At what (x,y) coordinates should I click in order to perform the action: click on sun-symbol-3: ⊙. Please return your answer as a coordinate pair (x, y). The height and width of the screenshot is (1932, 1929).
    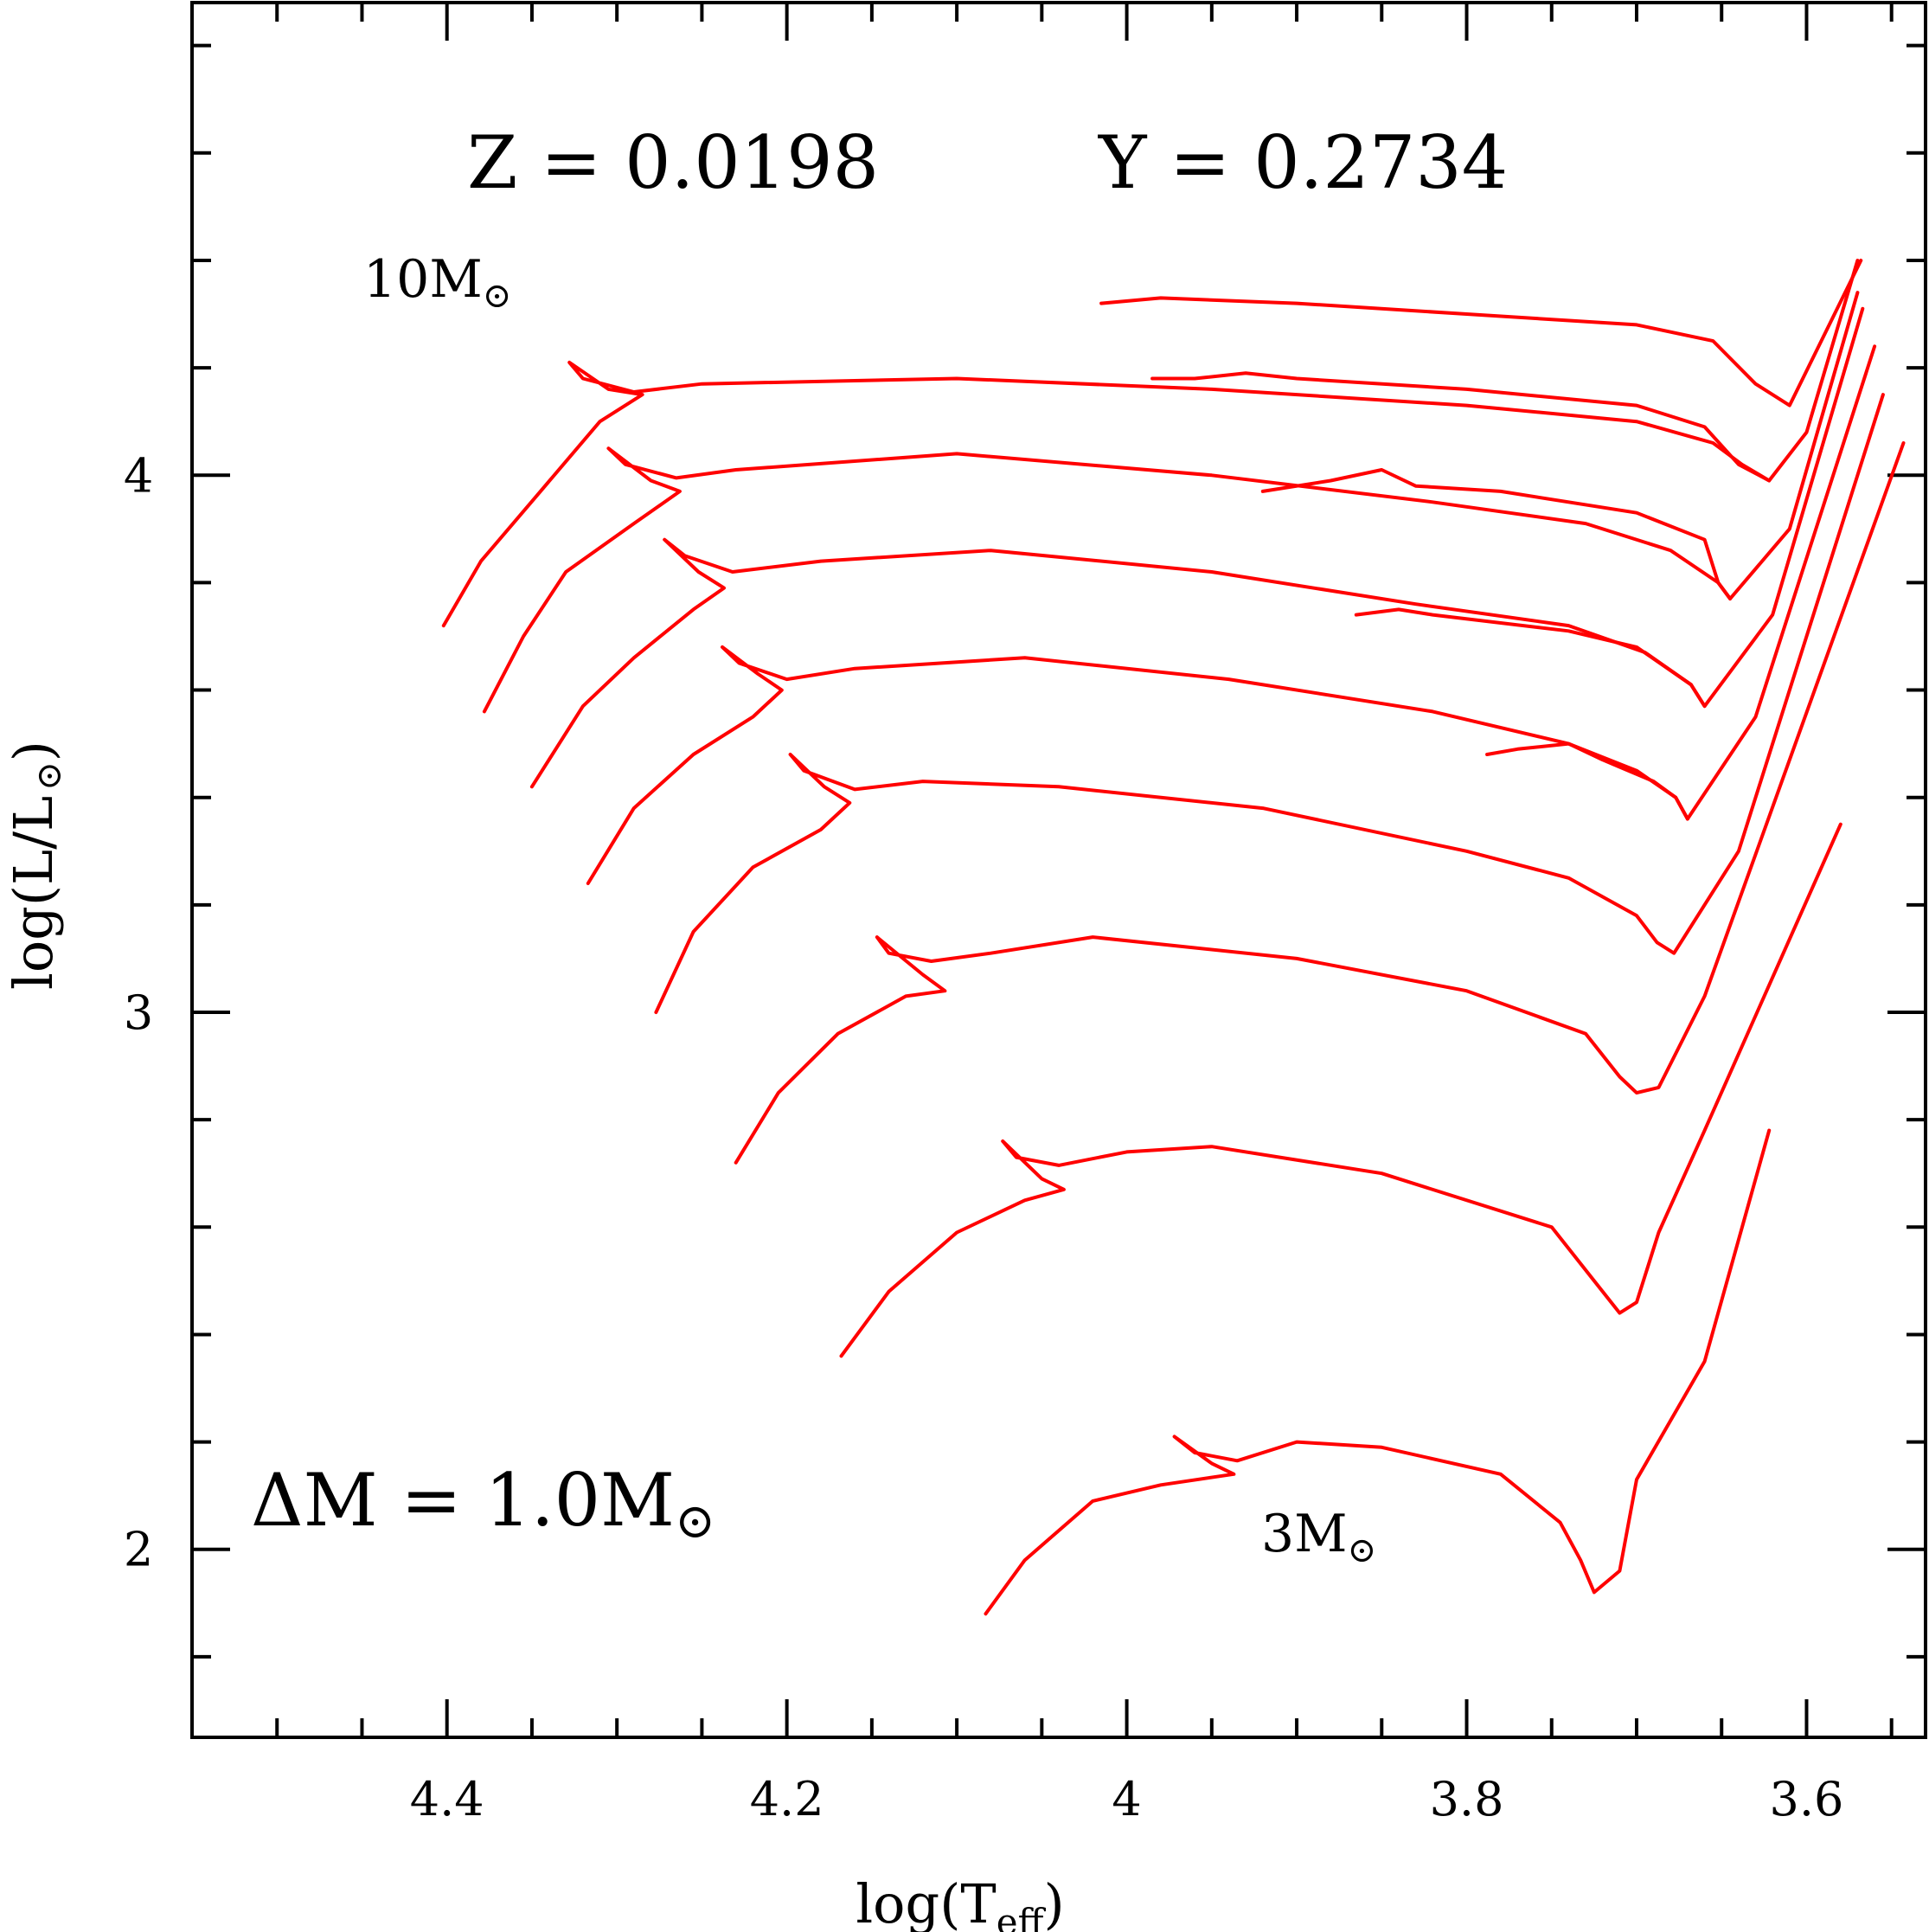
    Looking at the image, I should click on (1362, 1550).